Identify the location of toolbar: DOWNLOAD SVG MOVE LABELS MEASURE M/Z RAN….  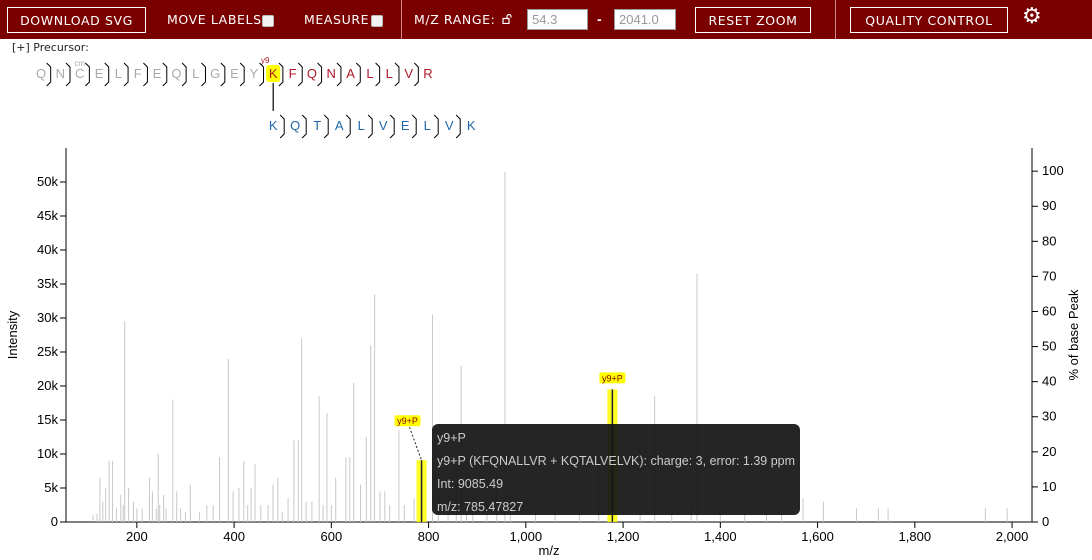
(546, 19).